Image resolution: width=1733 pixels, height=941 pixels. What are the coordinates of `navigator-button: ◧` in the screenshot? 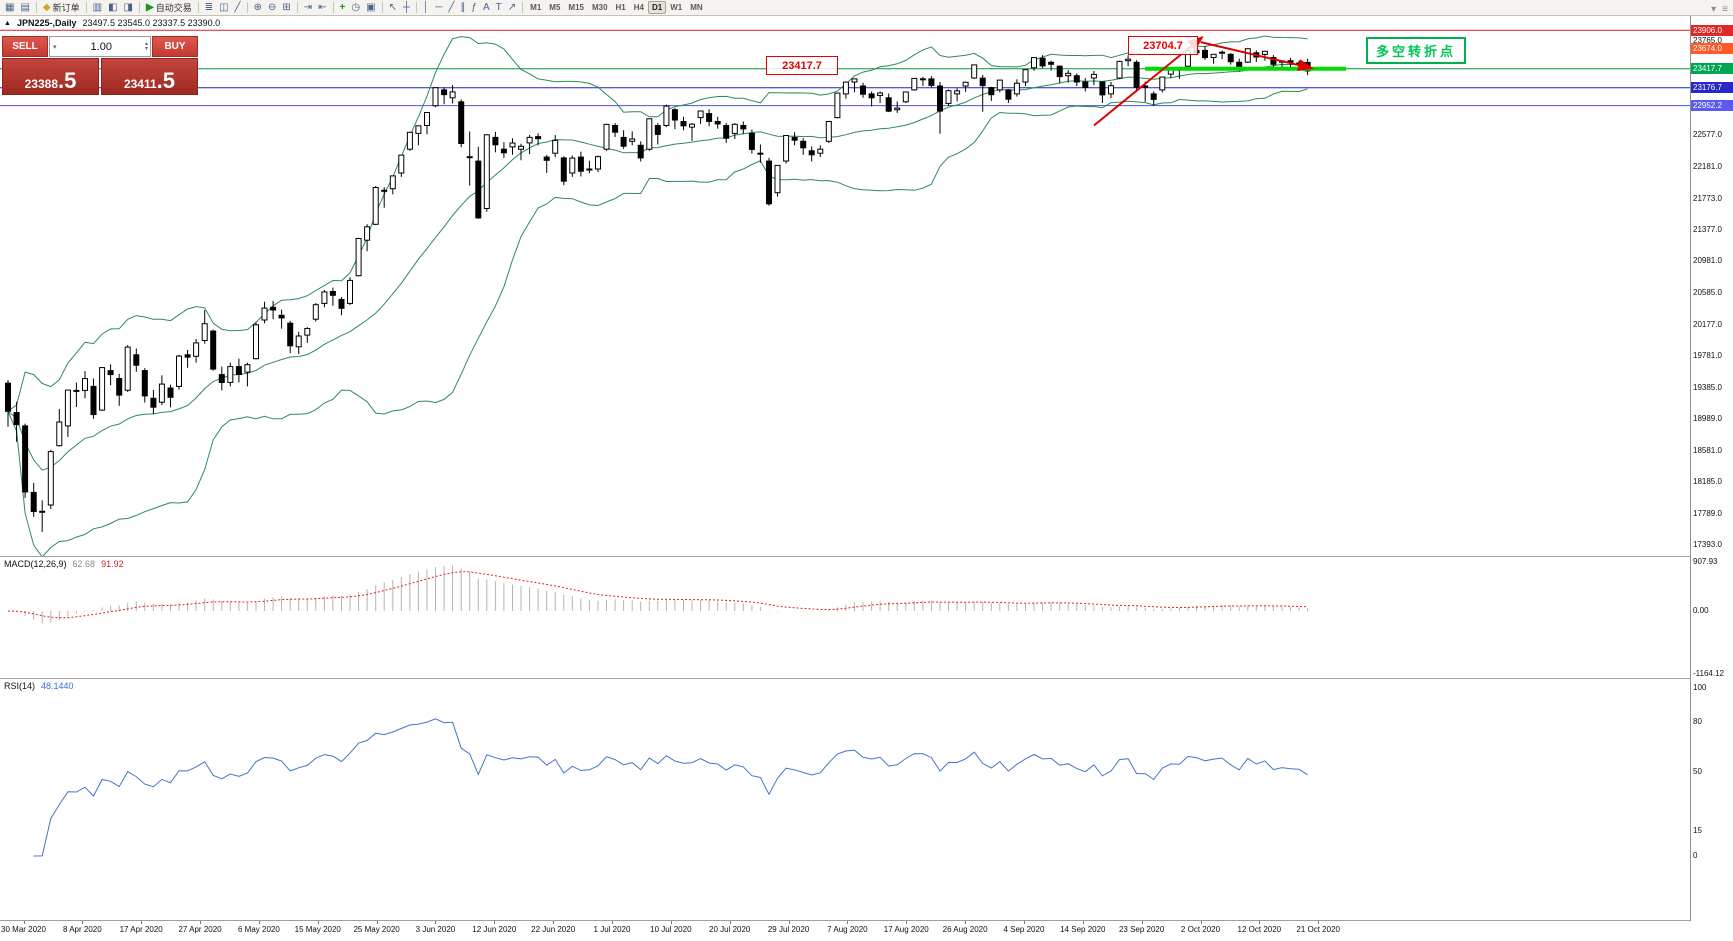 It's located at (112, 8).